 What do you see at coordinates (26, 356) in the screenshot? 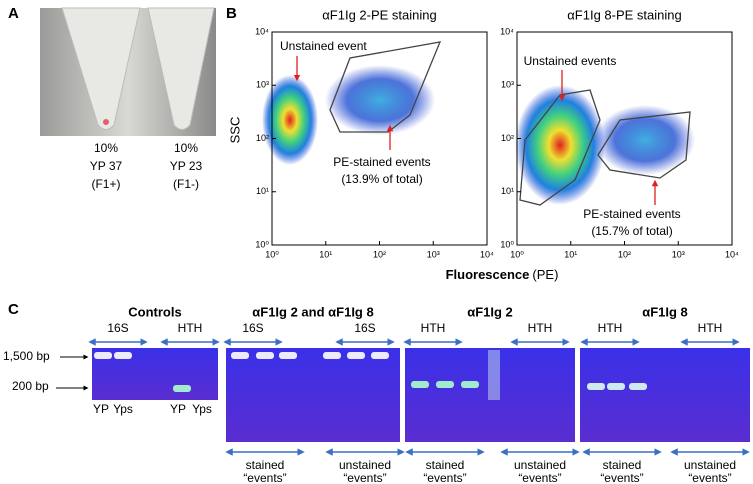
I see `size-marker: 1,500 bp` at bounding box center [26, 356].